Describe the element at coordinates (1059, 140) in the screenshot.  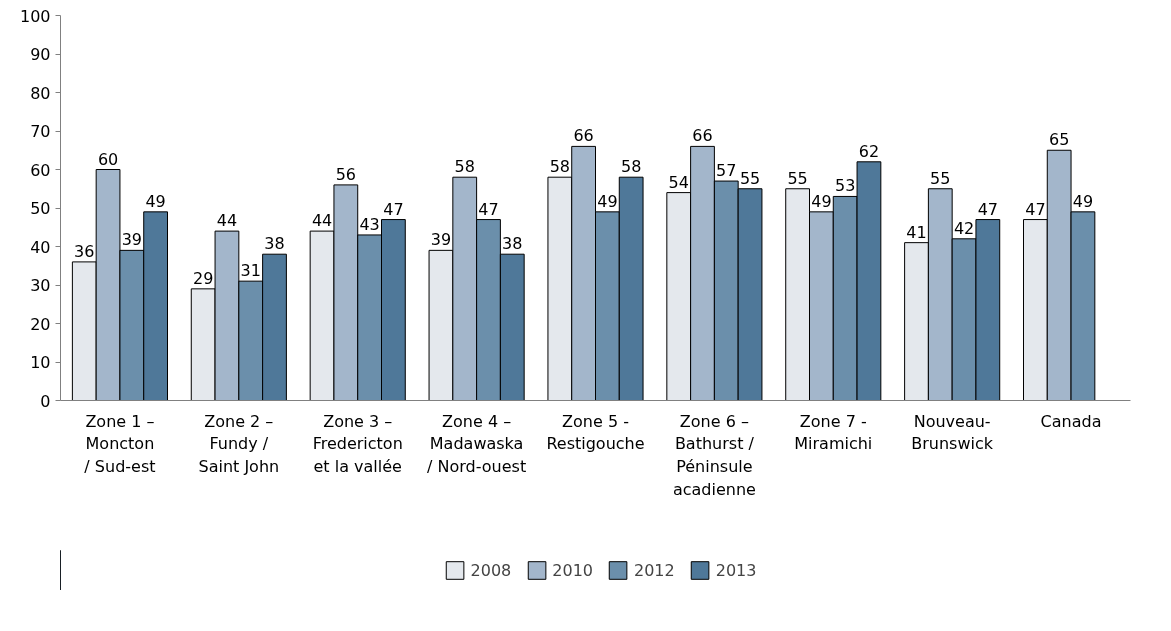
I see `data-label: 65` at that location.